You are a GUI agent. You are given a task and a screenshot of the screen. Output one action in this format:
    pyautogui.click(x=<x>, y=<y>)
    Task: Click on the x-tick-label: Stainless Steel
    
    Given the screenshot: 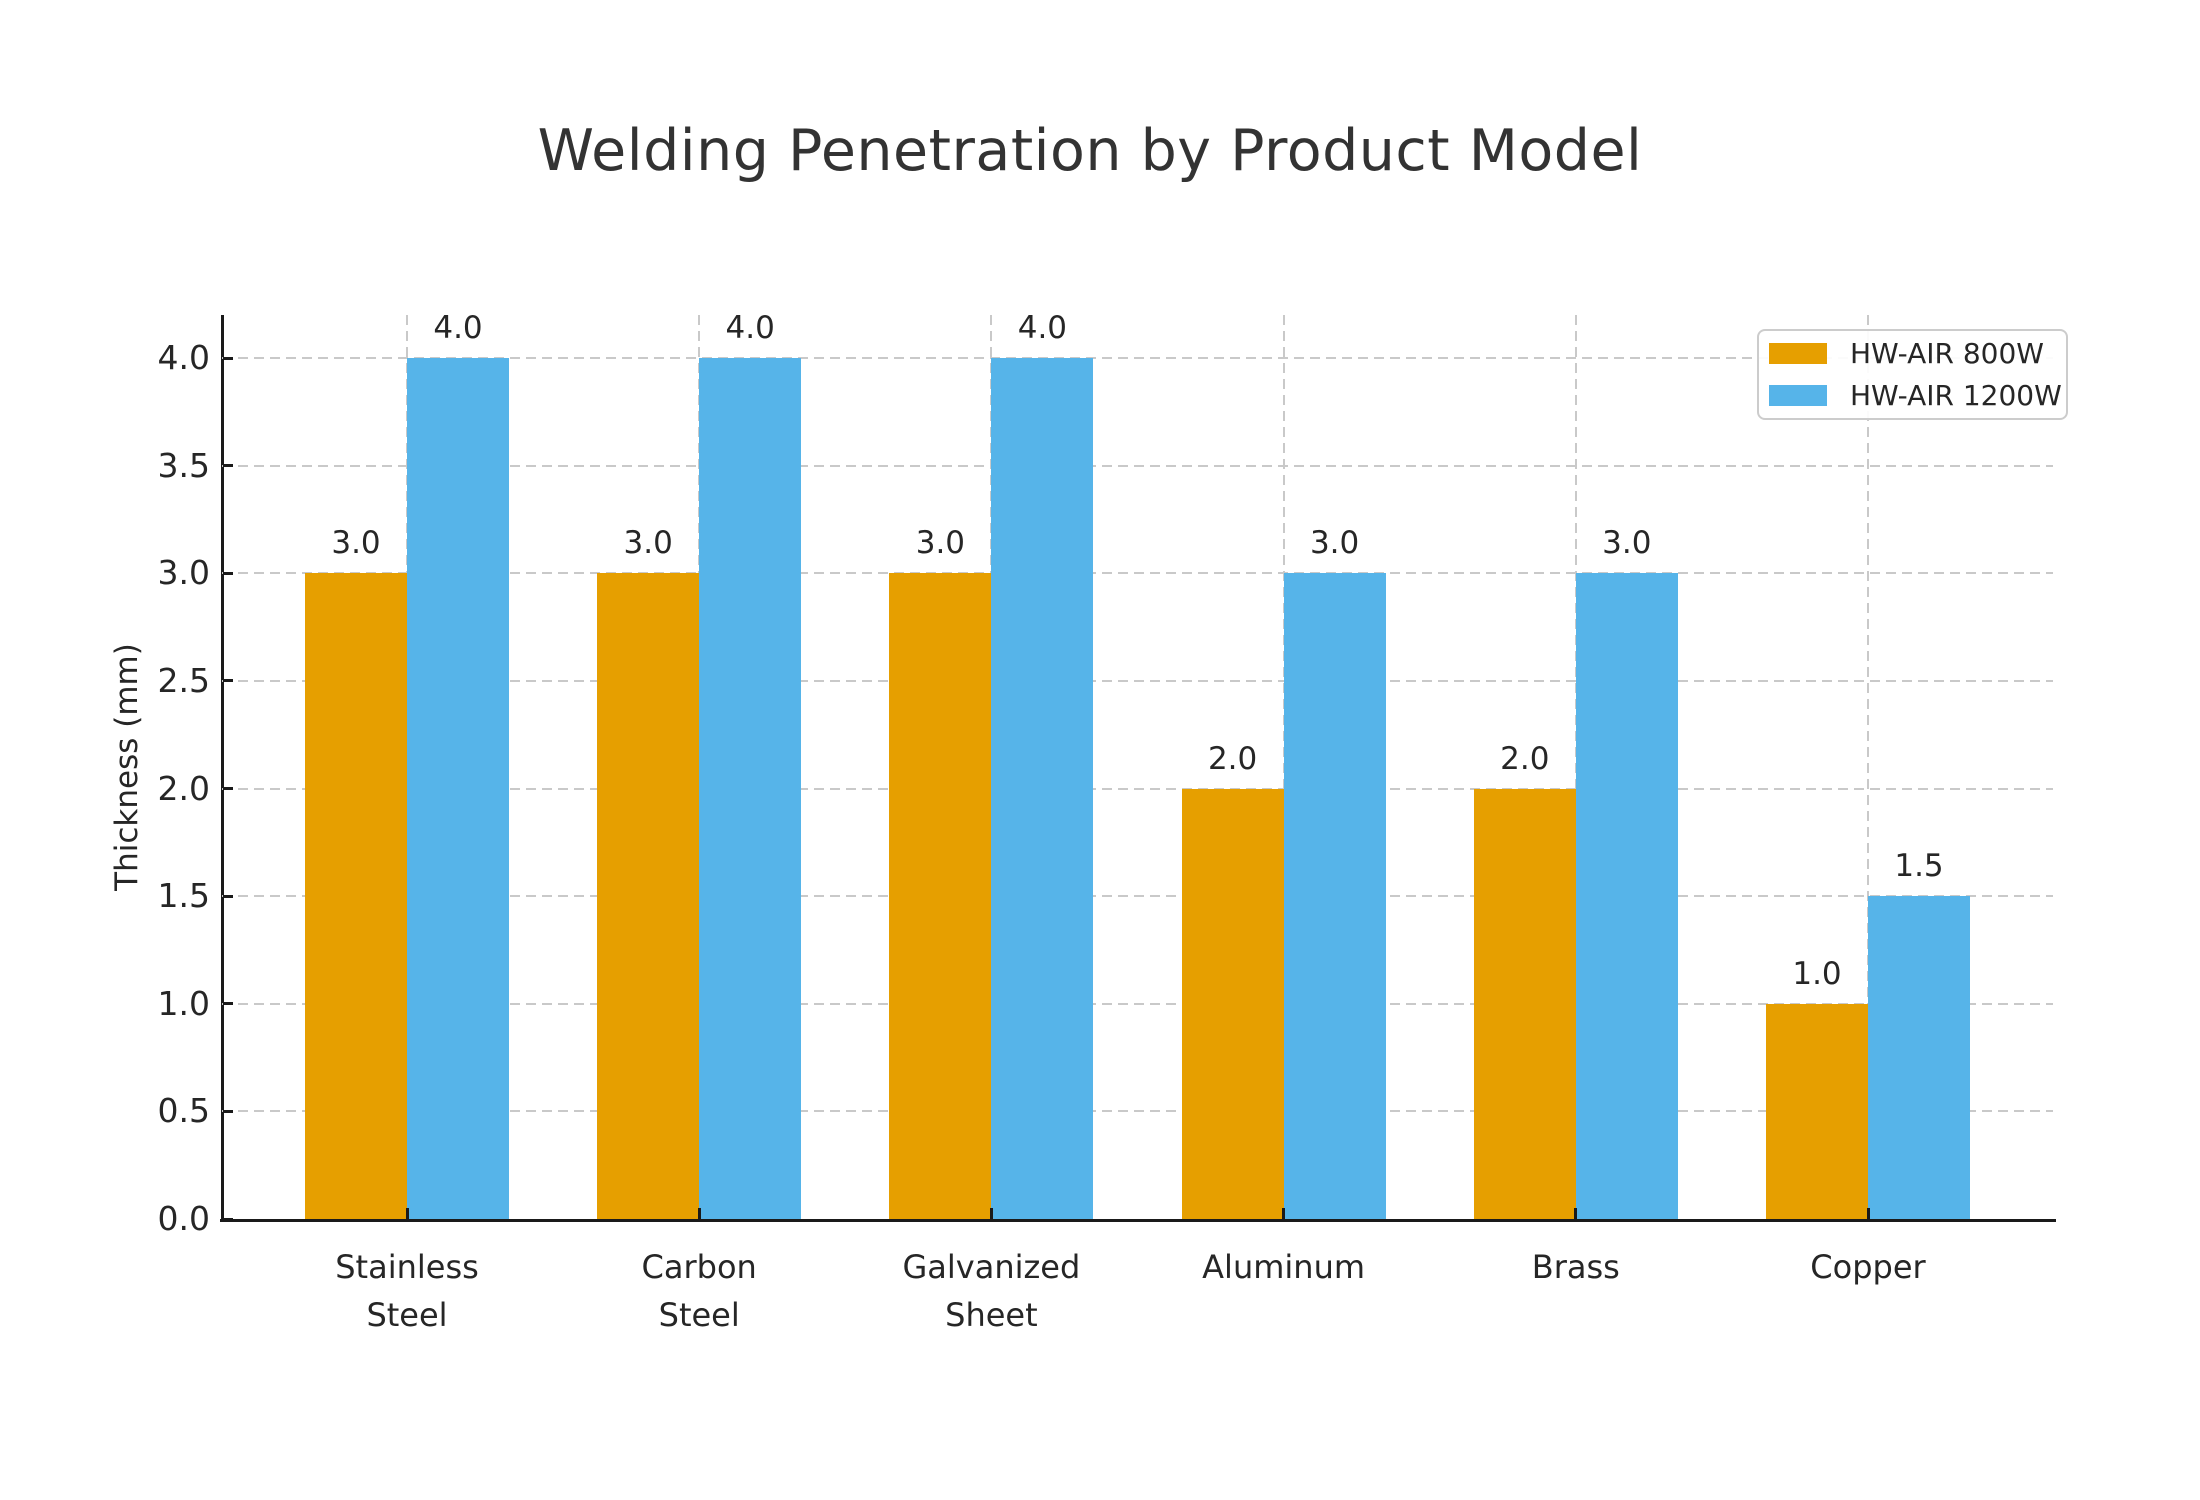 What is the action you would take?
    pyautogui.click(x=407, y=1291)
    